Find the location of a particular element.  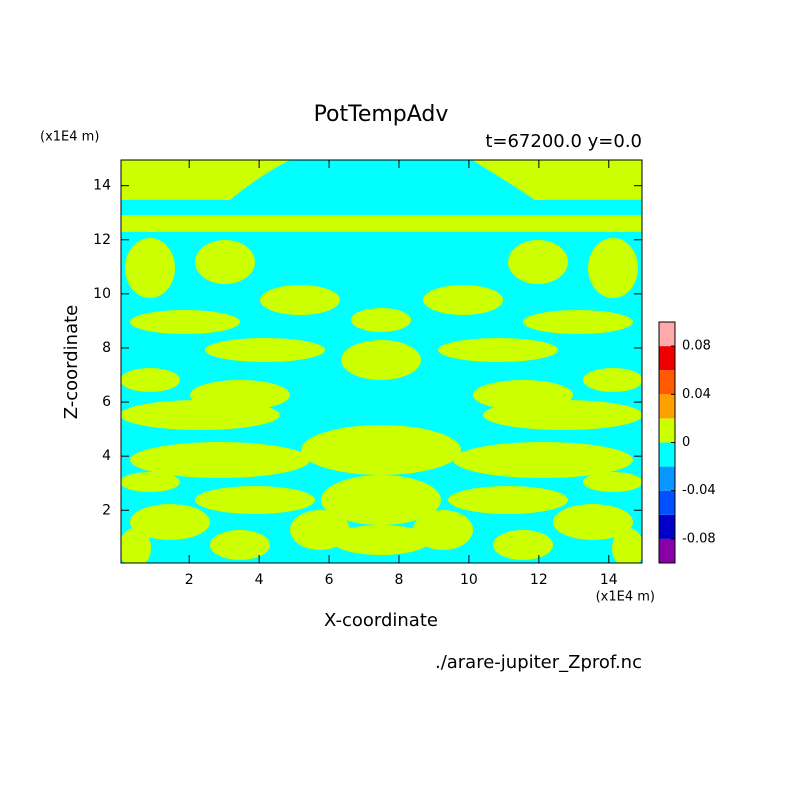

x-tick-label: 2 is located at coordinates (189, 580).